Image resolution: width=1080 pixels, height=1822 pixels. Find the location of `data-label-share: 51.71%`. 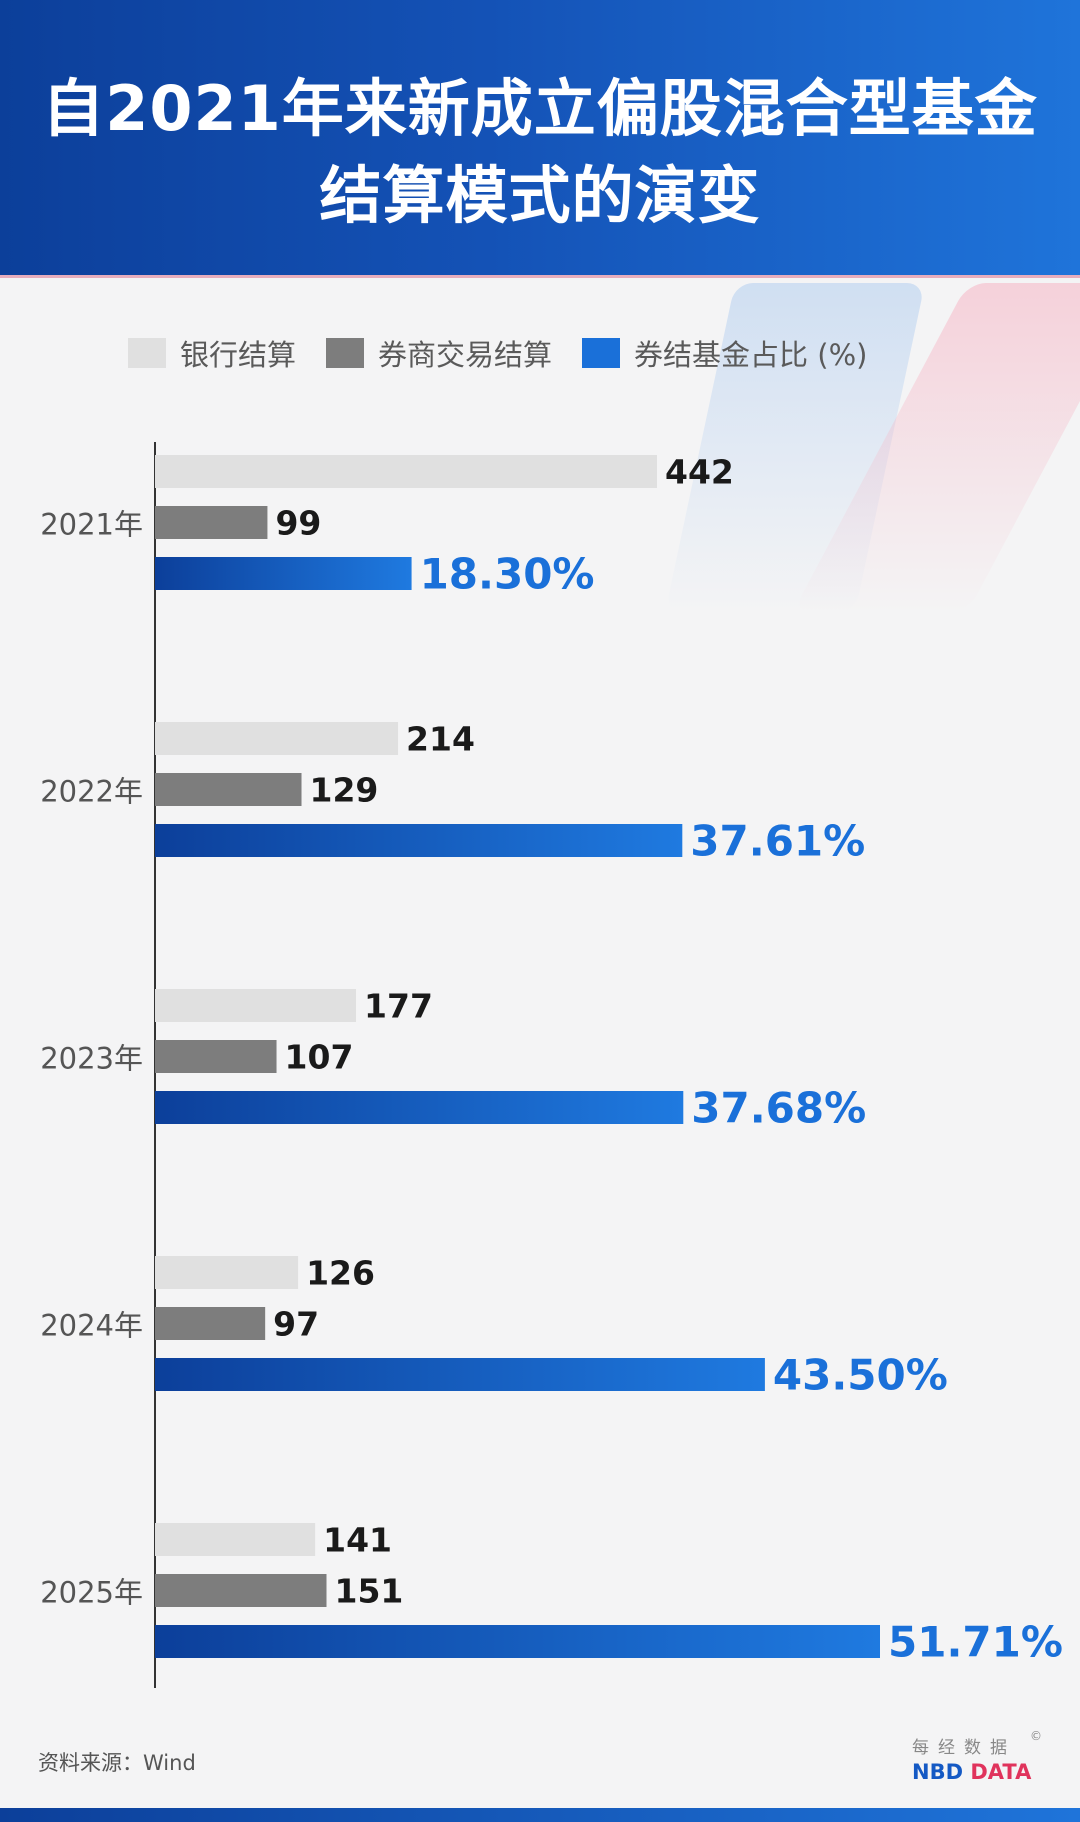

data-label-share: 51.71% is located at coordinates (975, 1642).